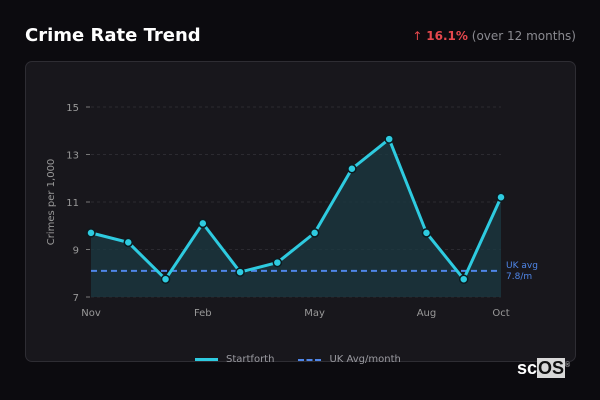 The width and height of the screenshot is (600, 400). I want to click on legend-swatch-dashed, so click(310, 359).